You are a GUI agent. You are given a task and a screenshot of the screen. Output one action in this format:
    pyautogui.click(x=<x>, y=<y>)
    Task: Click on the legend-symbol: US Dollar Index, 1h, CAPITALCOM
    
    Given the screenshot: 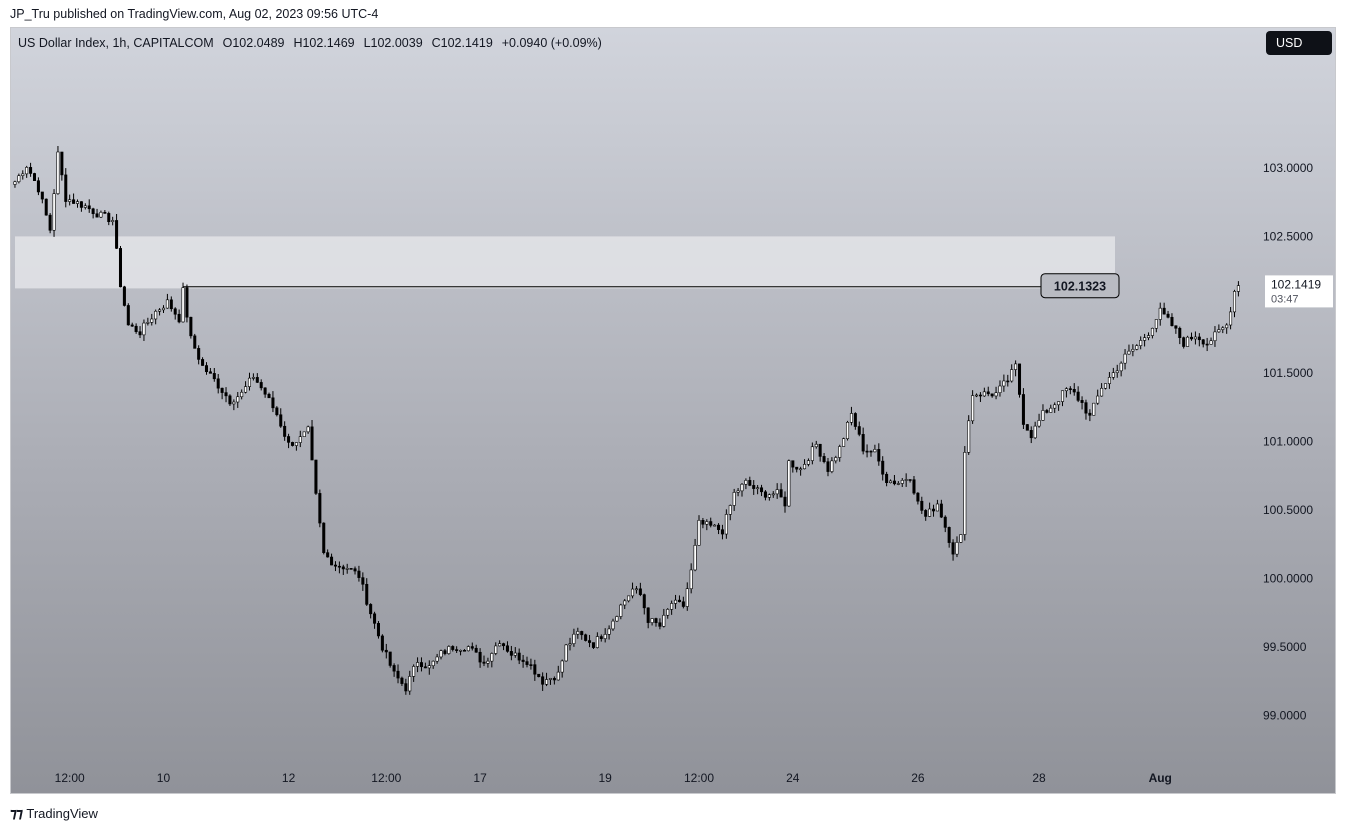 What is the action you would take?
    pyautogui.click(x=116, y=43)
    